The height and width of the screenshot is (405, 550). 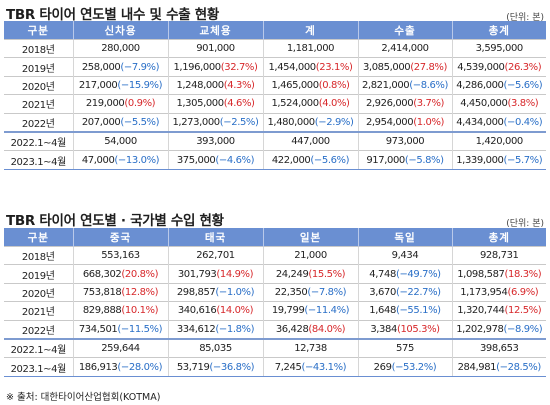 I want to click on table2-title: TBR 타이어 연도별 · 국가별 수입 현황, so click(x=115, y=221).